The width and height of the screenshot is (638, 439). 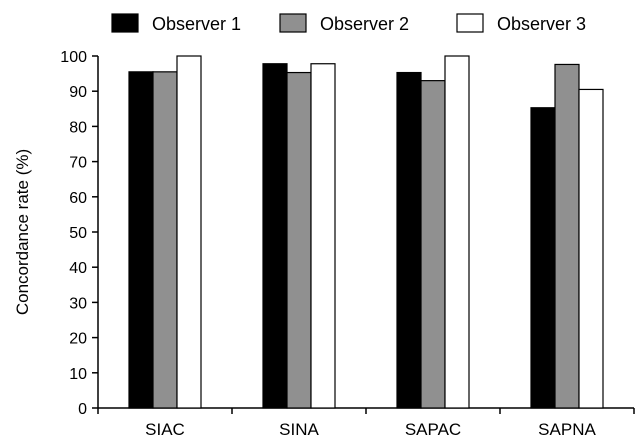 I want to click on y-axis-title: Concordance rate (%), so click(x=22, y=232).